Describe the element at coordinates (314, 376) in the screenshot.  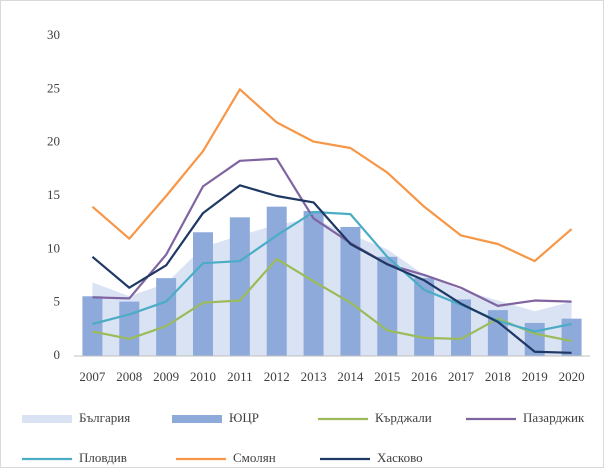
I see `x-tick-label: 2013` at that location.